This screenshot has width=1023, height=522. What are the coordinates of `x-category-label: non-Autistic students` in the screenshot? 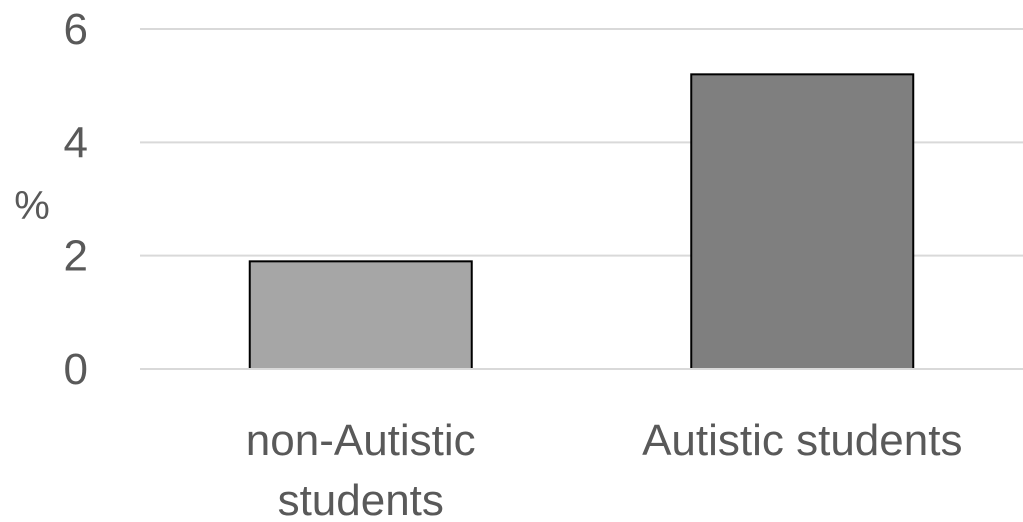 It's located at (361, 469).